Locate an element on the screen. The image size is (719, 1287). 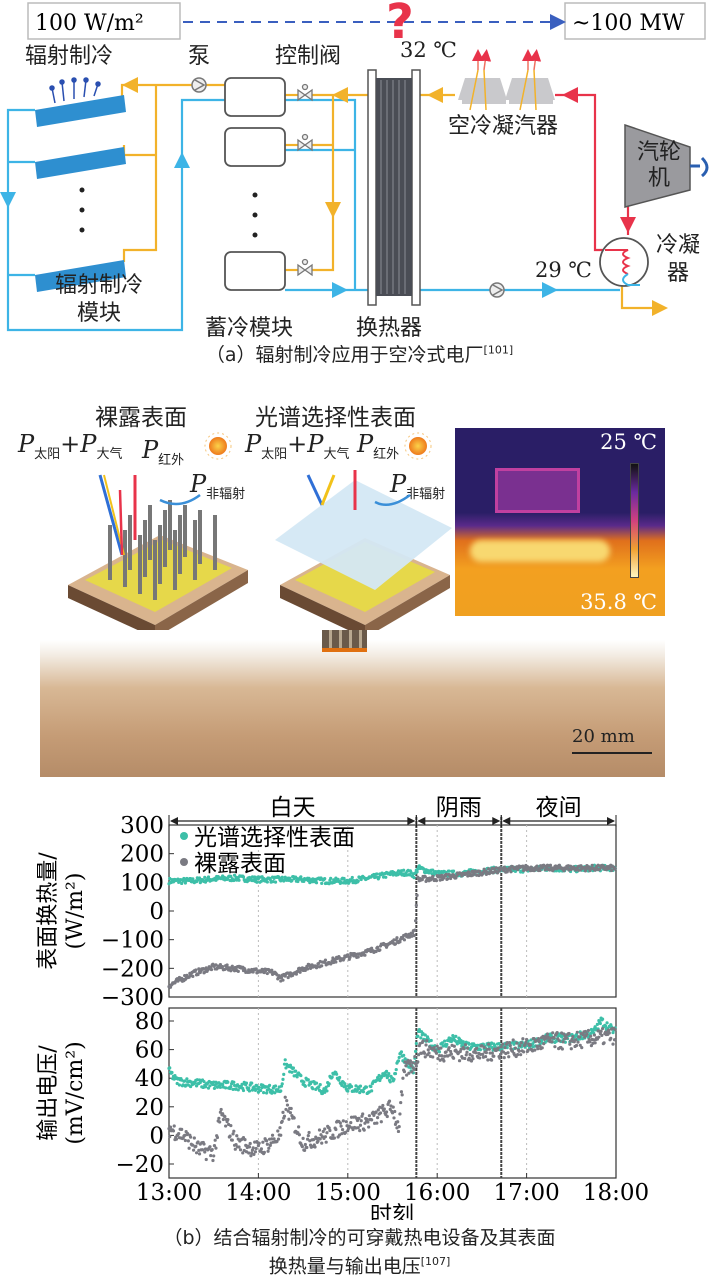
bare-nonrad-term: P非辐射 is located at coordinates (217, 486).